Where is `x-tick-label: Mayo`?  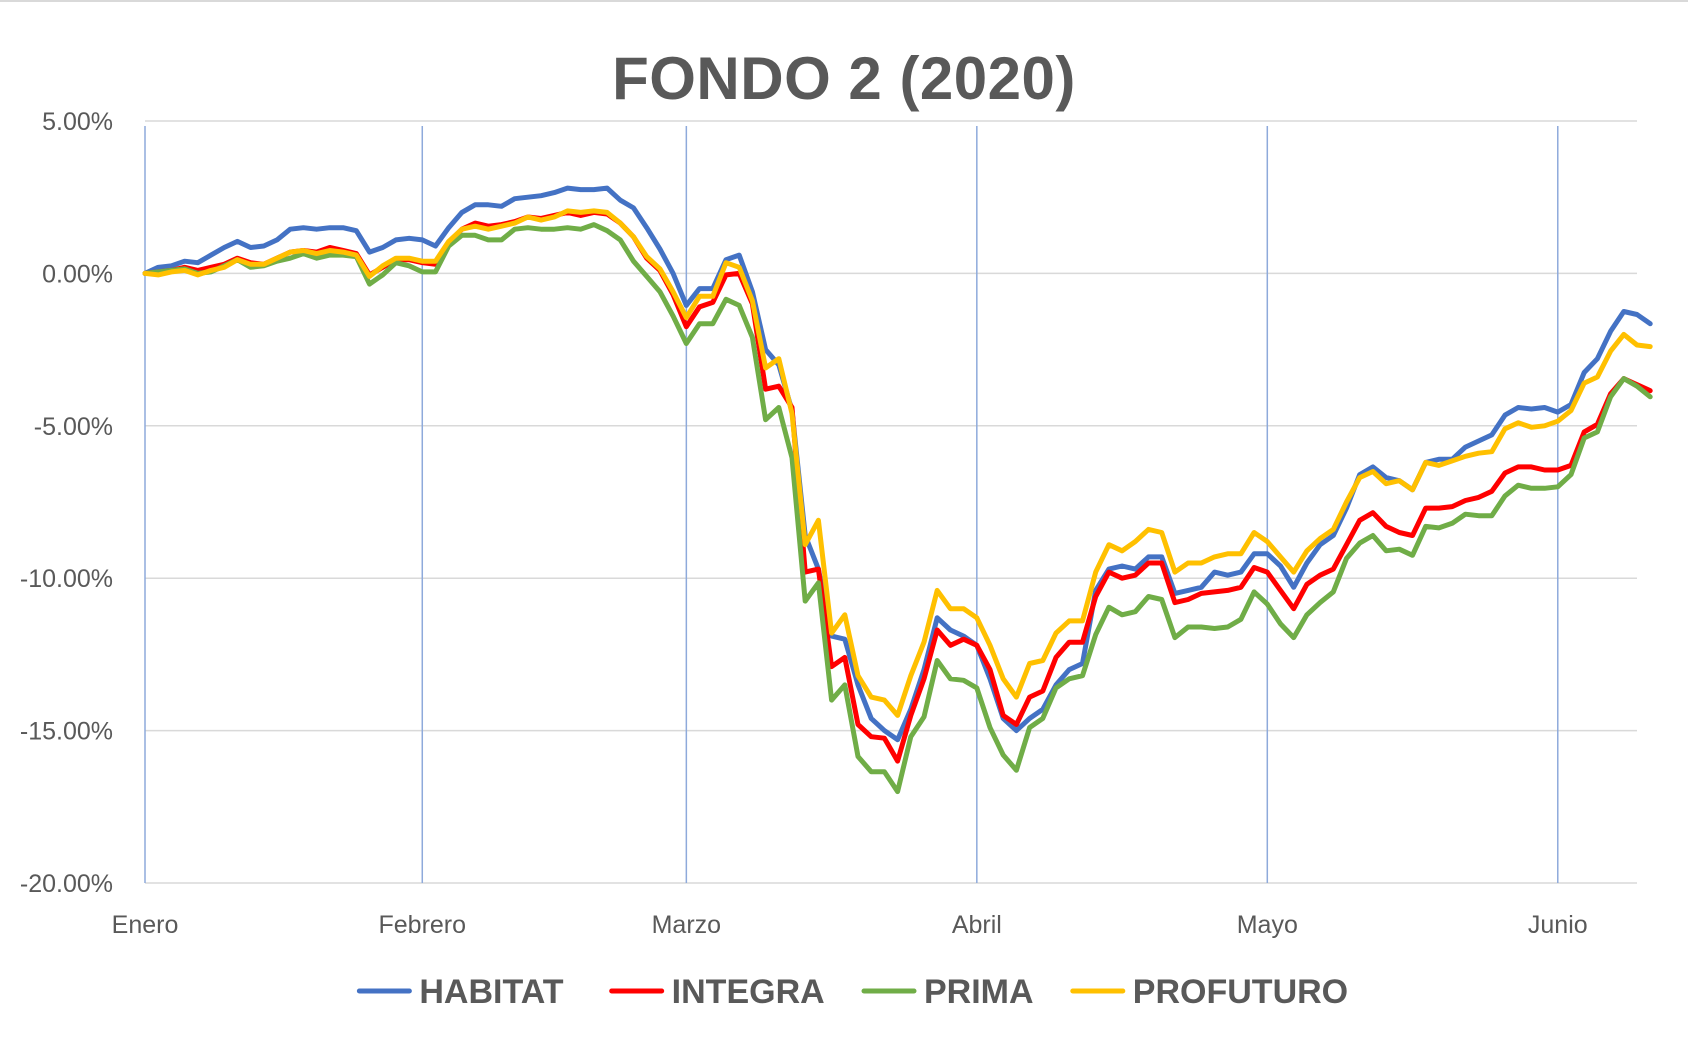
x-tick-label: Mayo is located at coordinates (1267, 925).